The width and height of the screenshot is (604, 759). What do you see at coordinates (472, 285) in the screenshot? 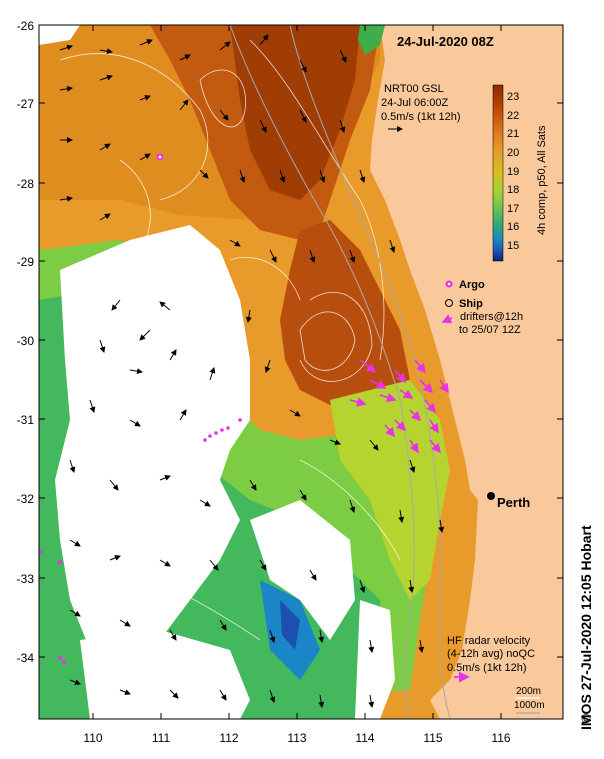
I see `legend-argo-label: Argo` at bounding box center [472, 285].